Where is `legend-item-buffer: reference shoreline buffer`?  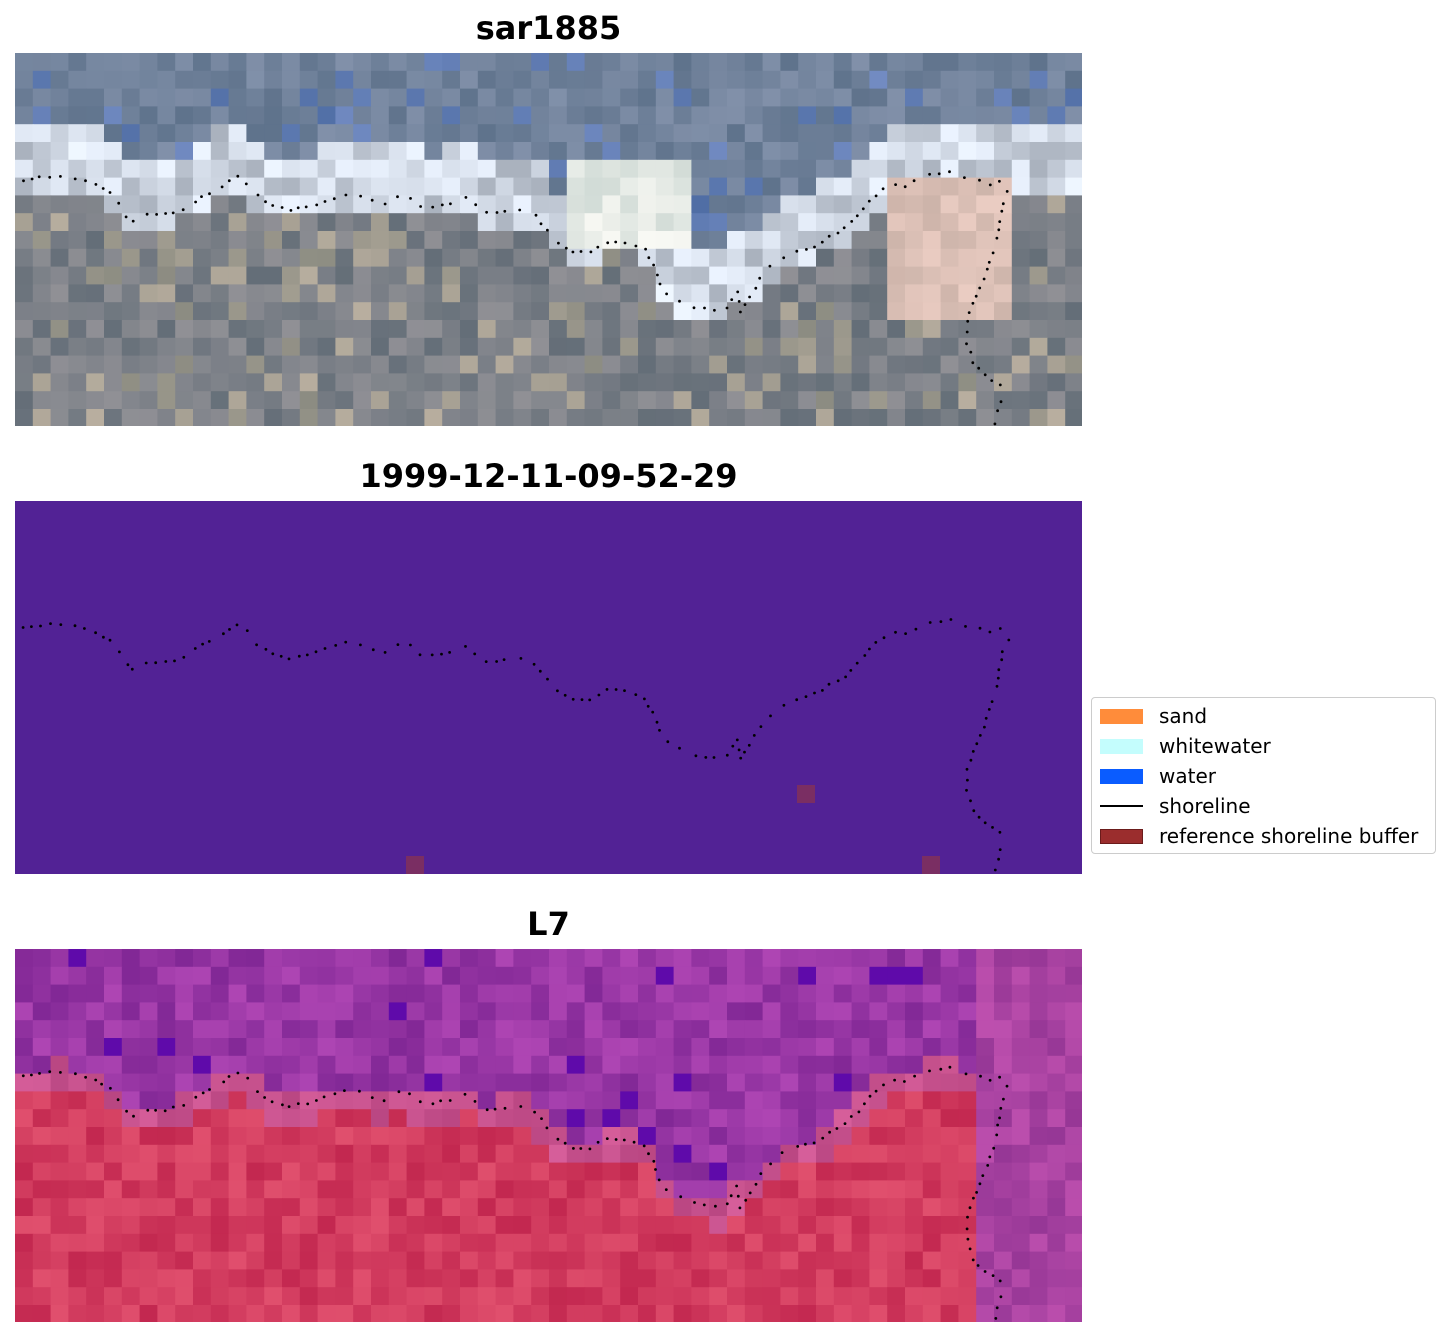 legend-item-buffer: reference shoreline buffer is located at coordinates (1259, 836).